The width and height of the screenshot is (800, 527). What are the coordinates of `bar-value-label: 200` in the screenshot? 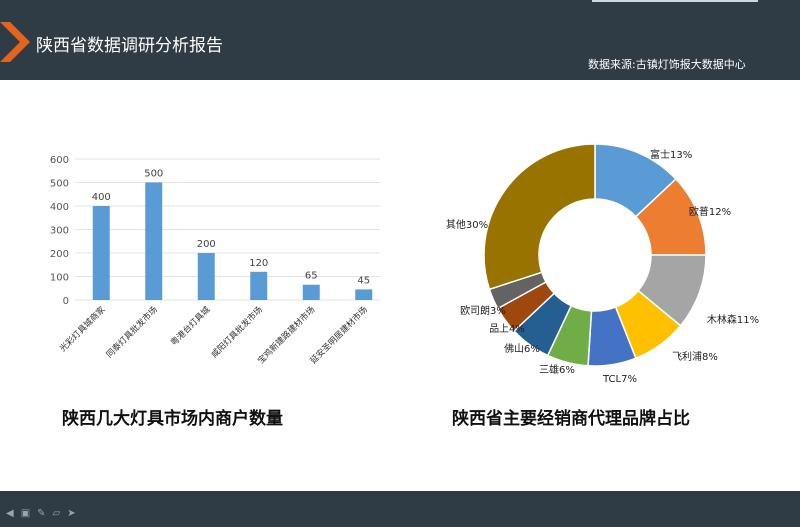 It's located at (206, 244).